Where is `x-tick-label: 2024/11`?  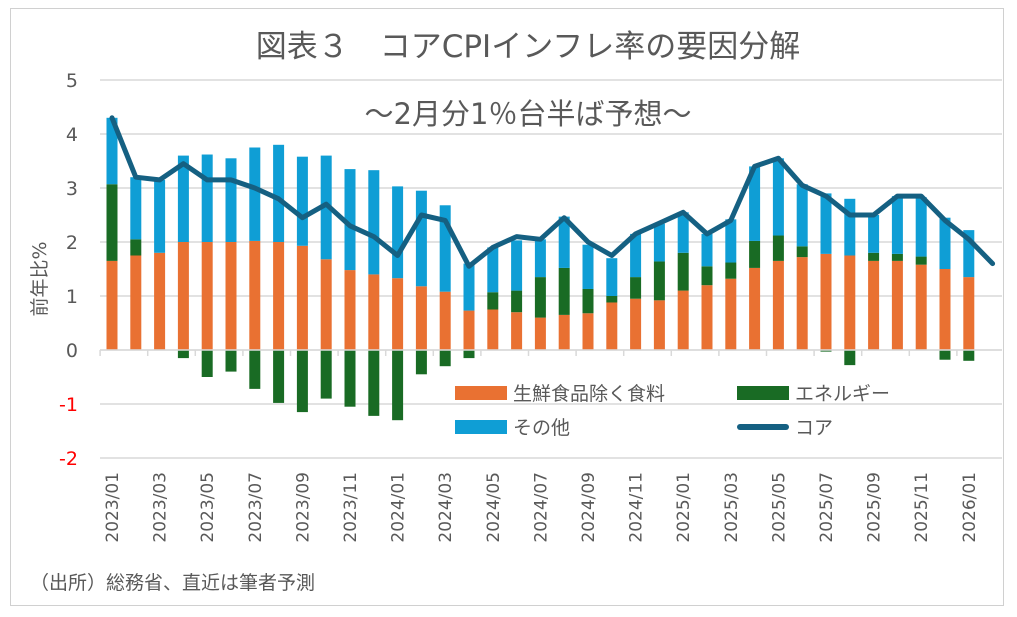 x-tick-label: 2024/11 is located at coordinates (637, 507).